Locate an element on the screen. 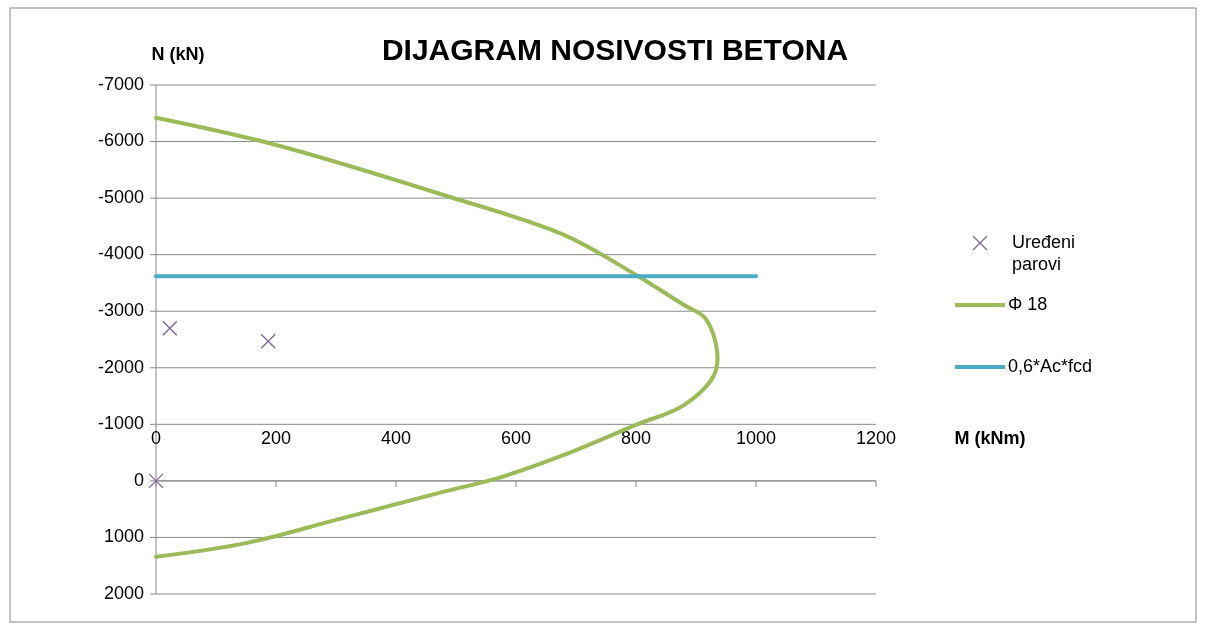 This screenshot has width=1206, height=624. x-tick-label: 200 is located at coordinates (276, 437).